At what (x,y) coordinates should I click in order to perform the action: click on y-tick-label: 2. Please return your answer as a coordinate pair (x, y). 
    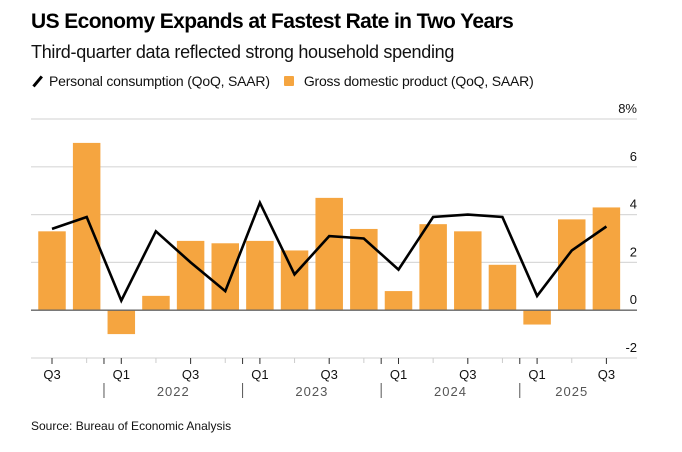
    Looking at the image, I should click on (633, 251).